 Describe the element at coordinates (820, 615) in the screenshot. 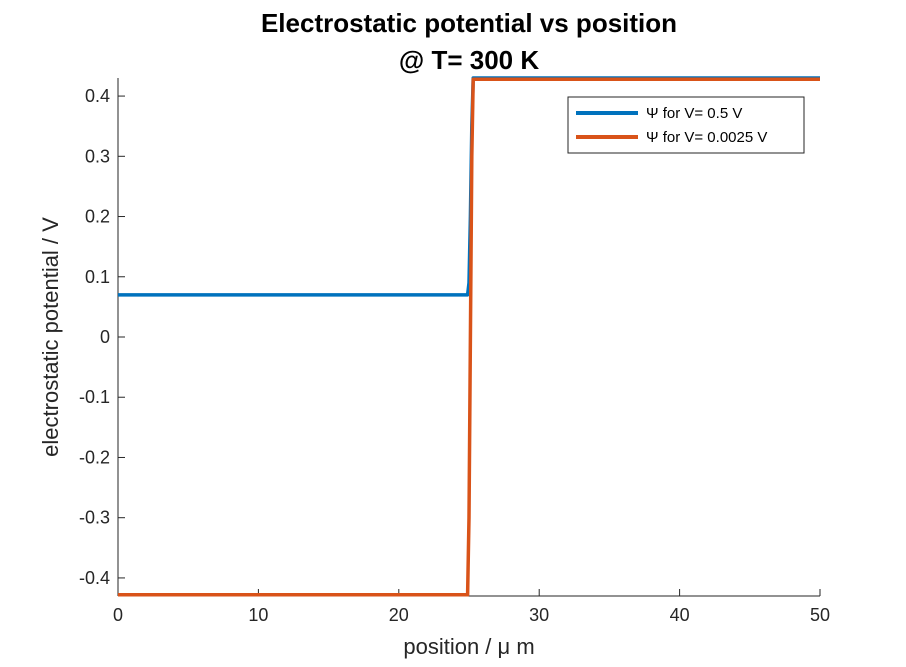

I see `x-tick-label: 50` at that location.